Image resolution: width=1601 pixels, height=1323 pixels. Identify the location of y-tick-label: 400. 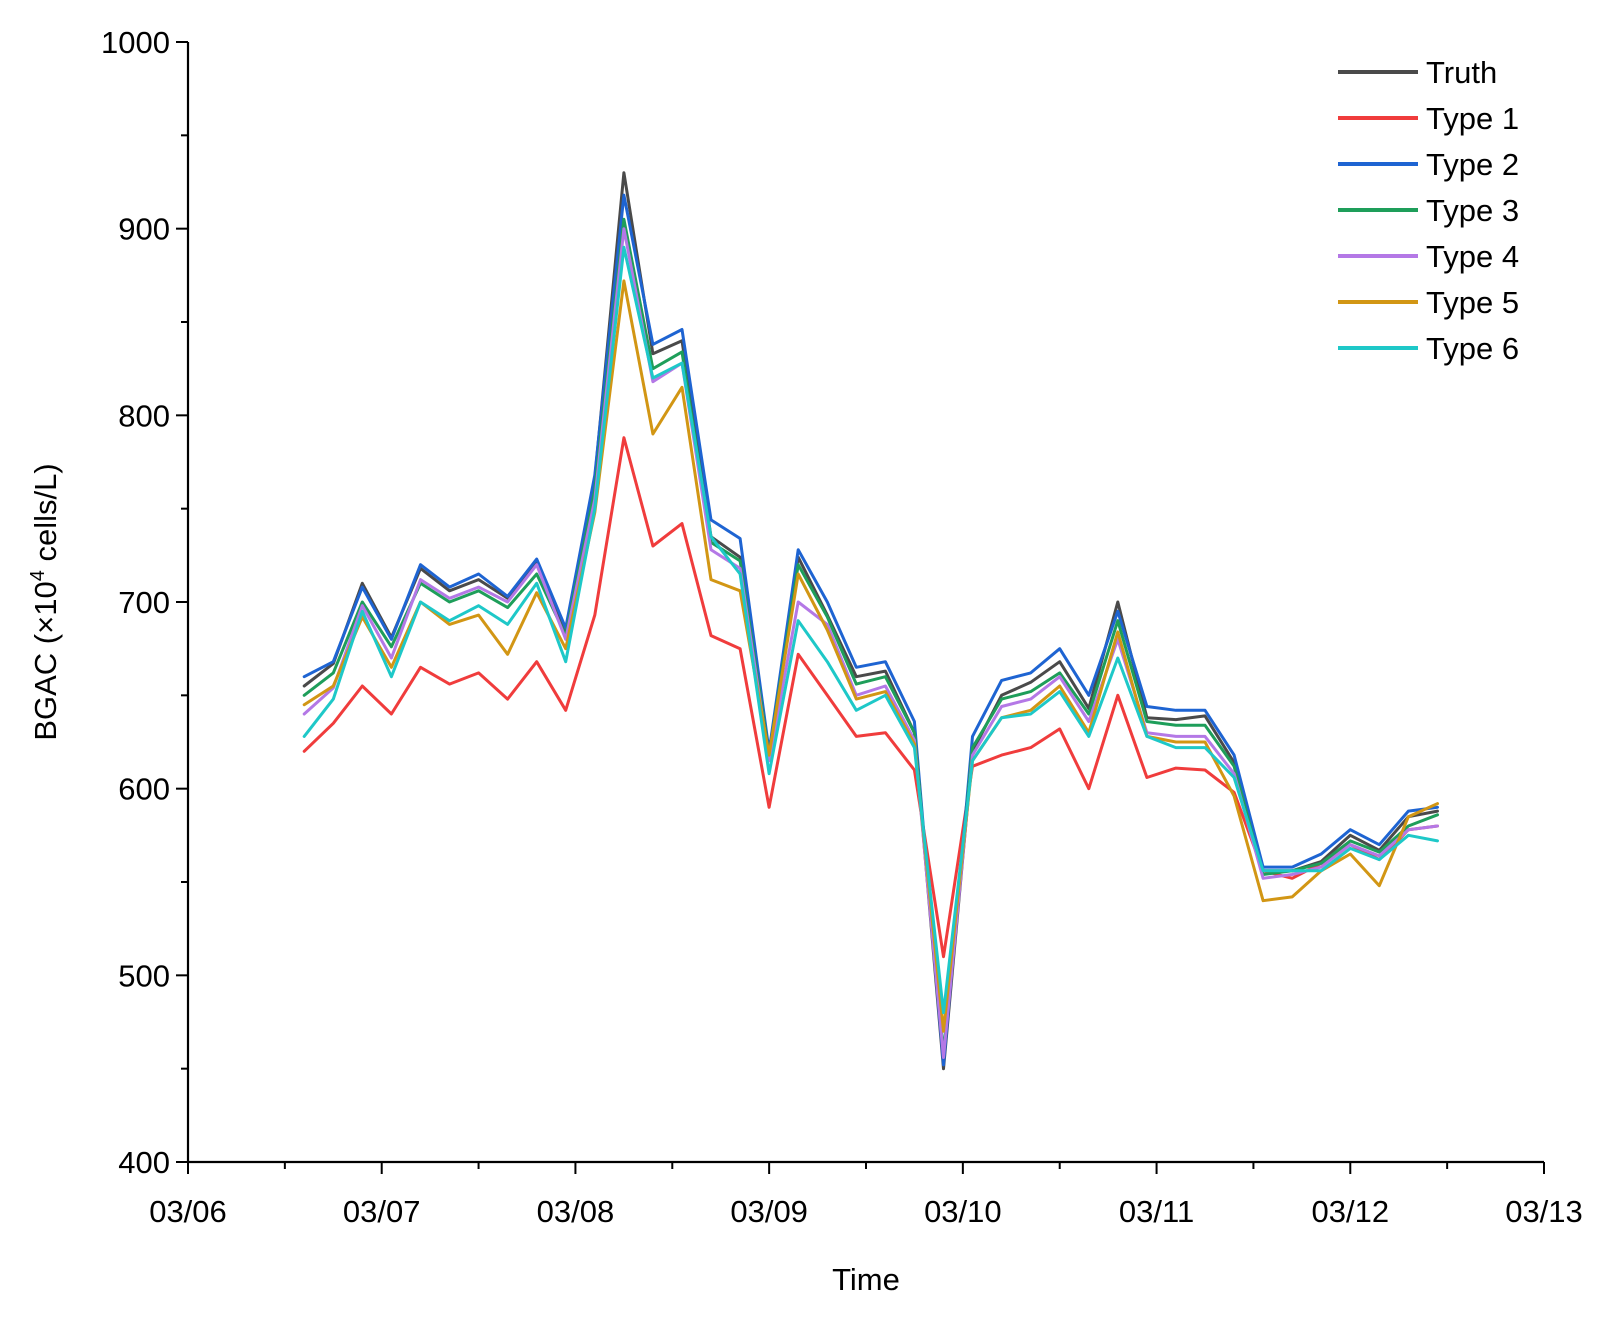
(144, 1162).